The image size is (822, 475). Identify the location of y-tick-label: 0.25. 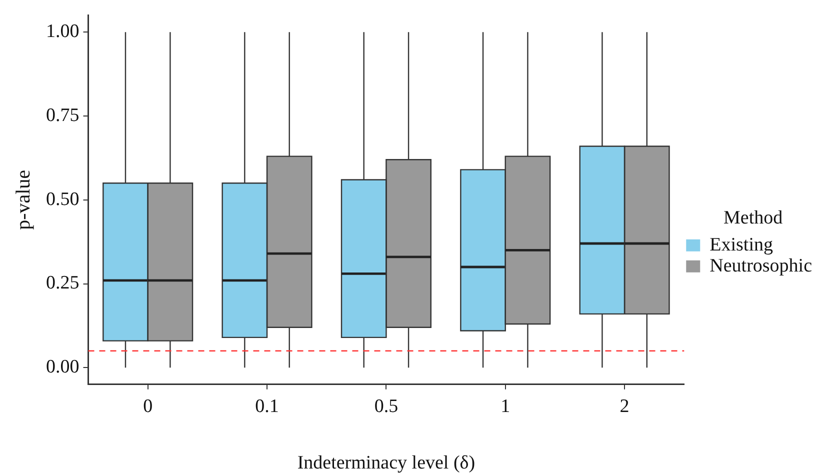
(63, 283).